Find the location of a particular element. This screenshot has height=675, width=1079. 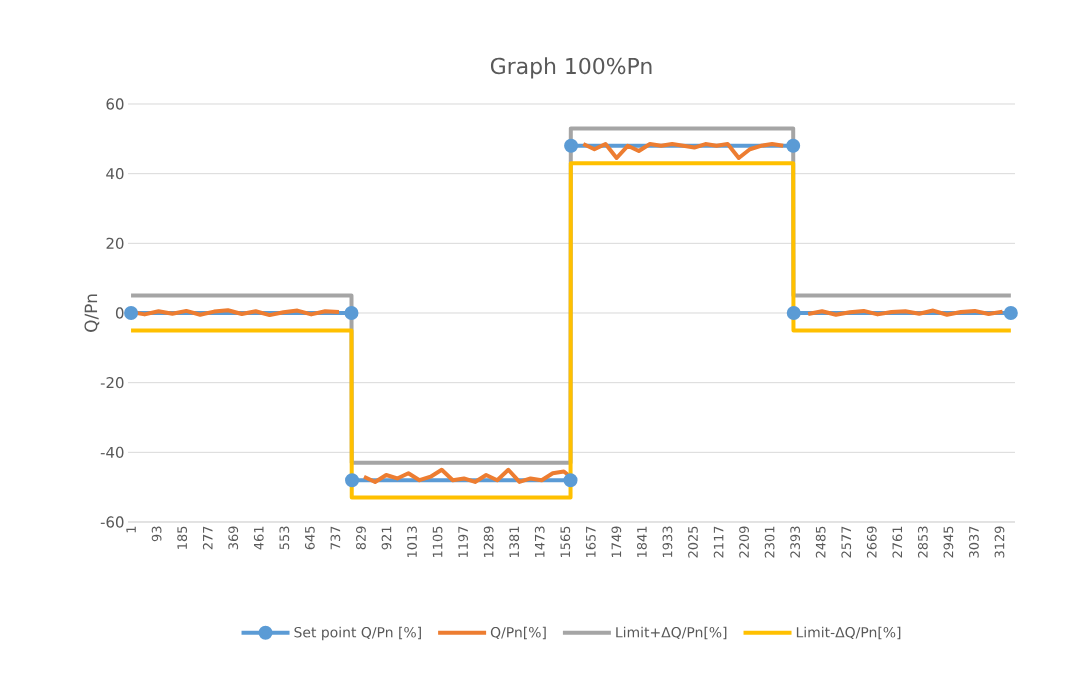

x-tick-label: 829 is located at coordinates (361, 538).